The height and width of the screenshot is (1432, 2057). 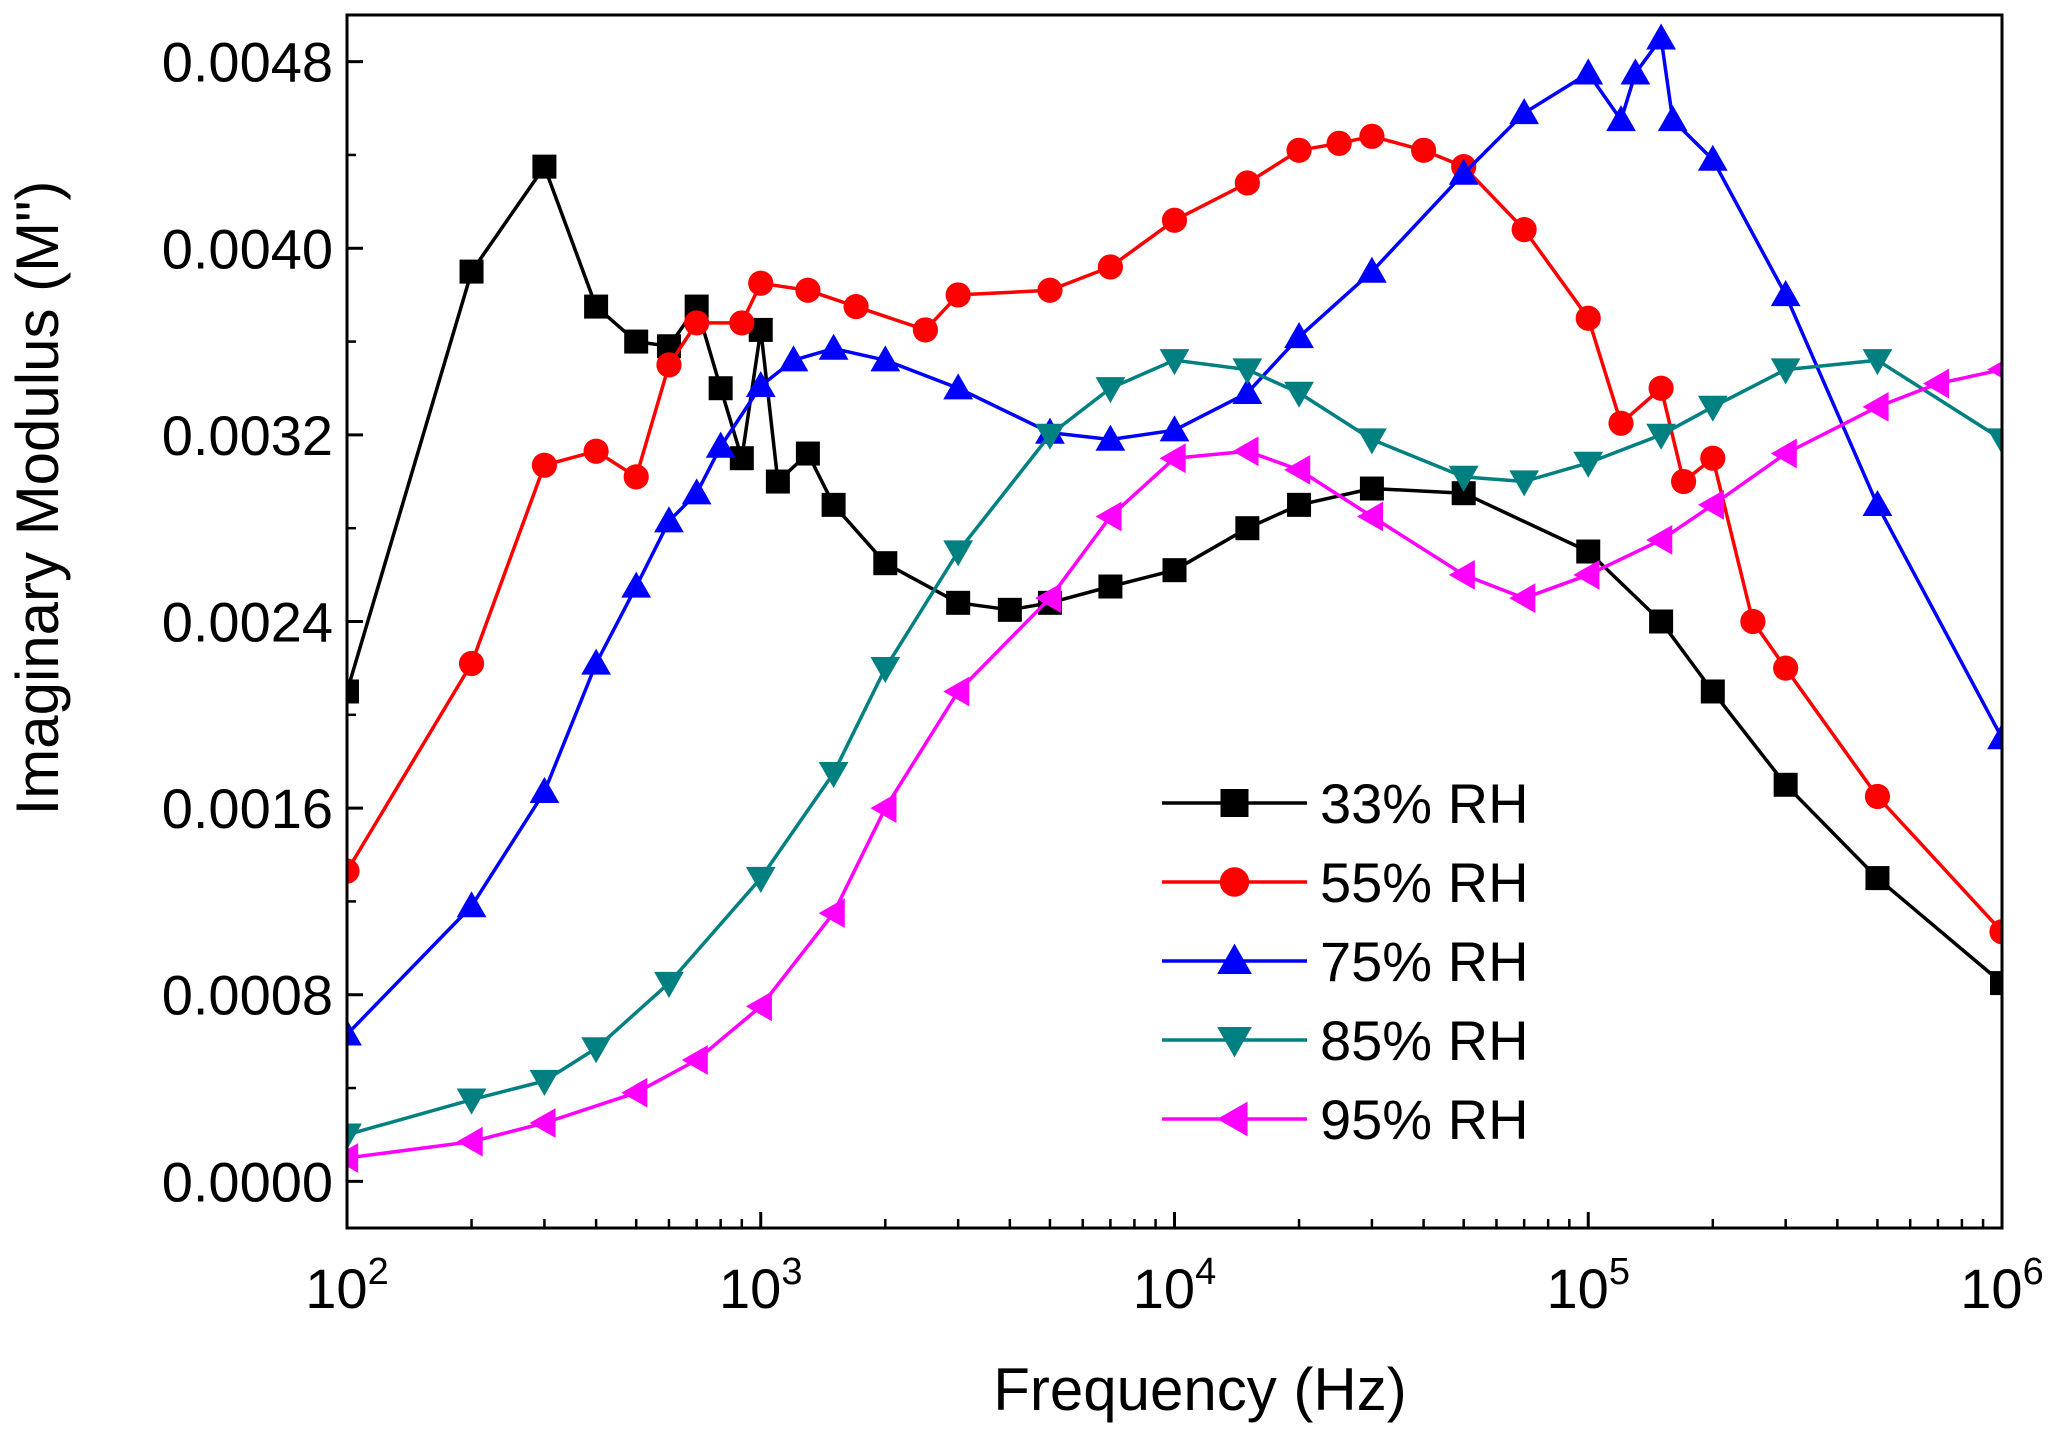 I want to click on legend-item: 85% RH, so click(x=1345, y=1040).